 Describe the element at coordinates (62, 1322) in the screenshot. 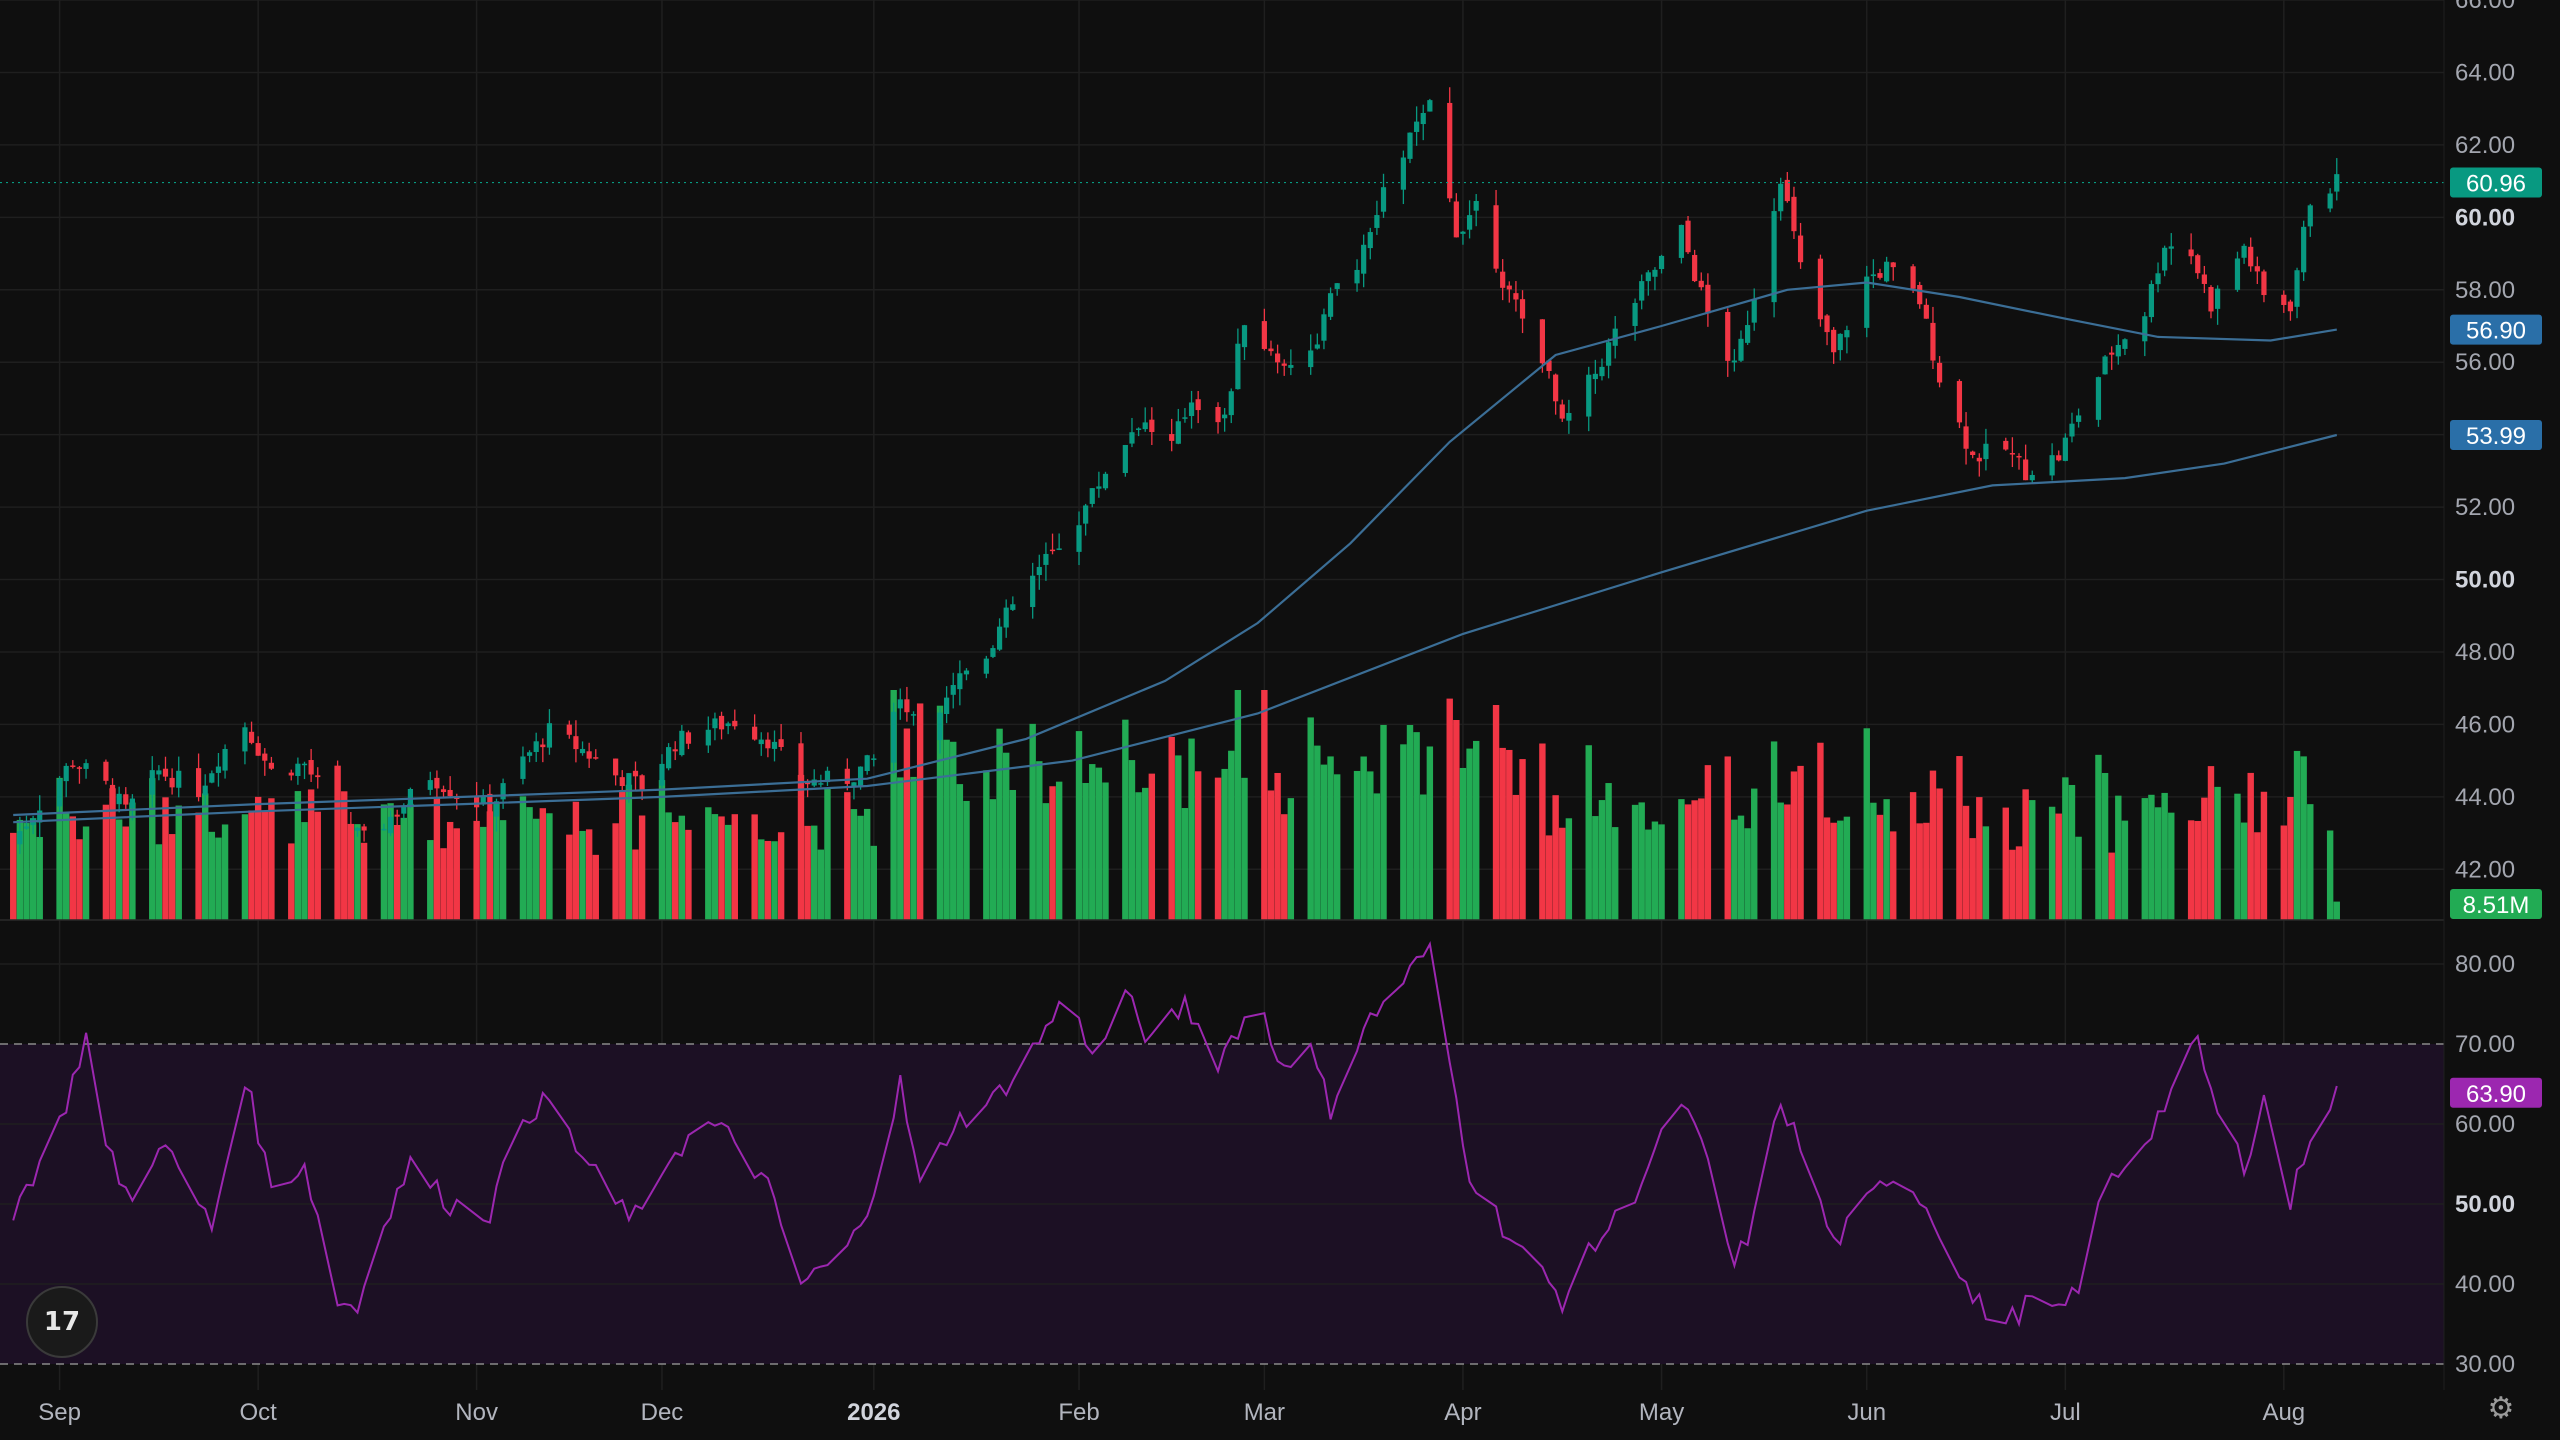

I see `tradingview-logo-icon: 17` at that location.